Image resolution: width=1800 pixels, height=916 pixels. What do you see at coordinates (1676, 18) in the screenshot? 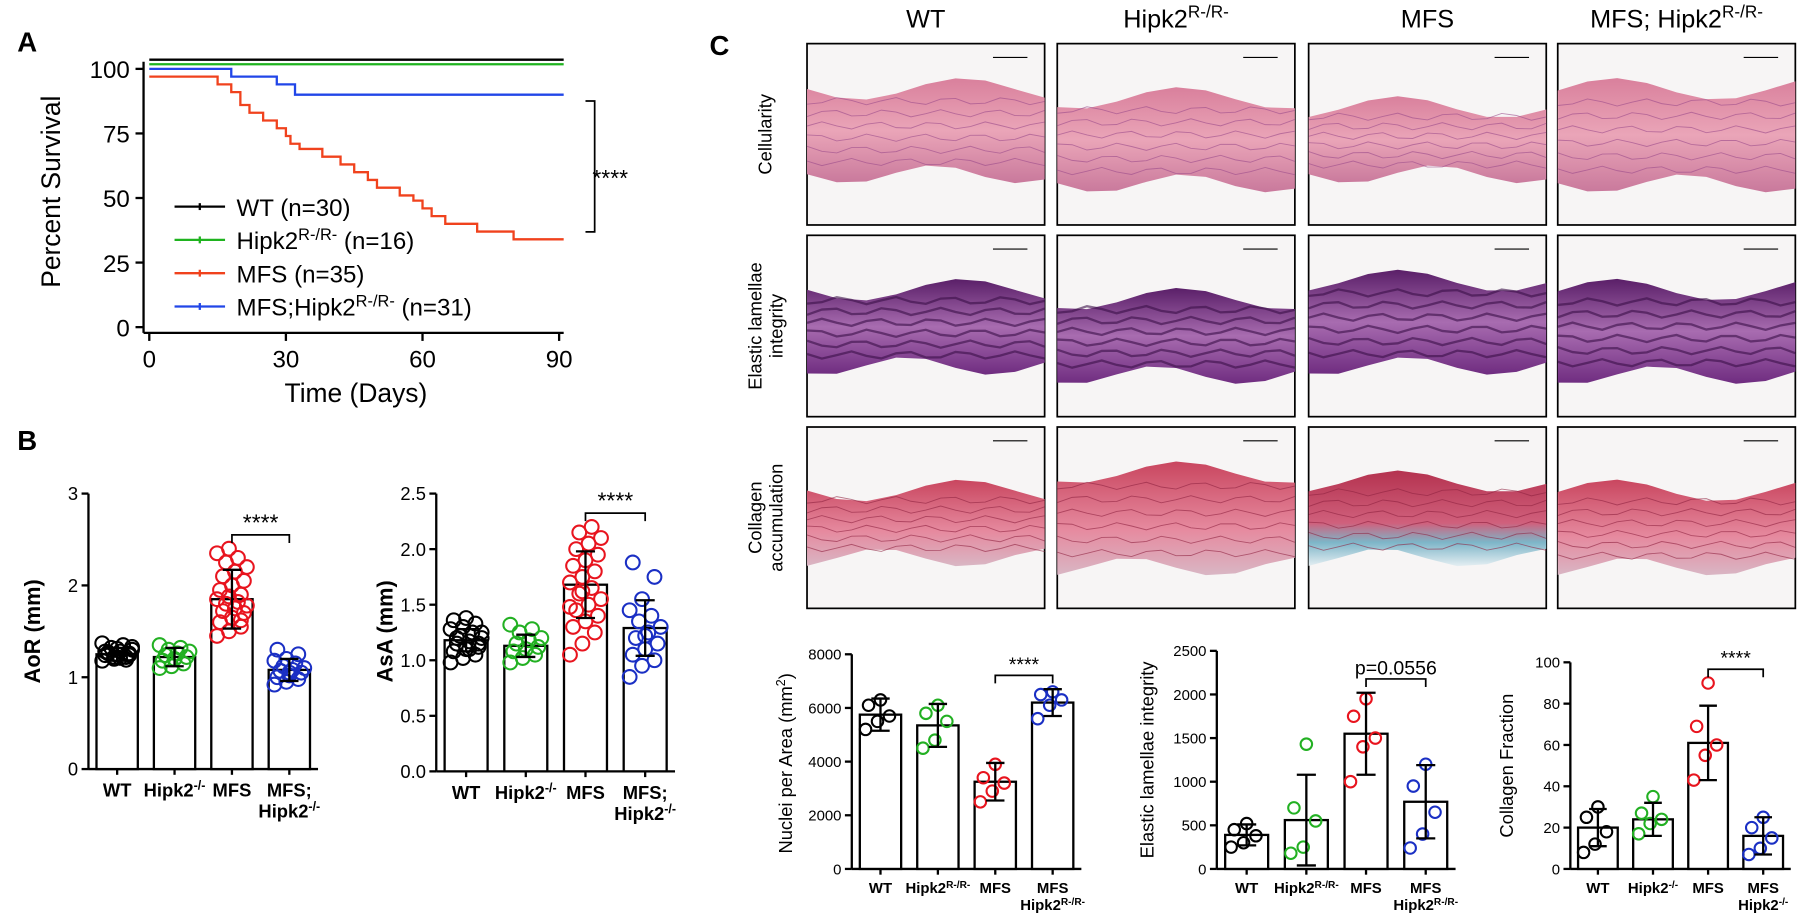
I see `column-header: MFS; Hipk2R-/R-` at bounding box center [1676, 18].